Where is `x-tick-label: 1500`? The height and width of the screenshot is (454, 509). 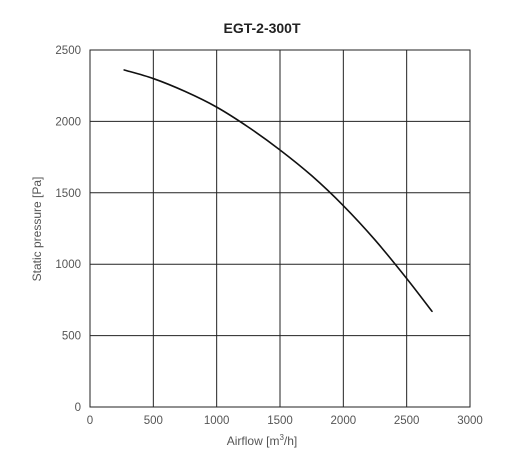
x-tick-label: 1500 is located at coordinates (280, 421).